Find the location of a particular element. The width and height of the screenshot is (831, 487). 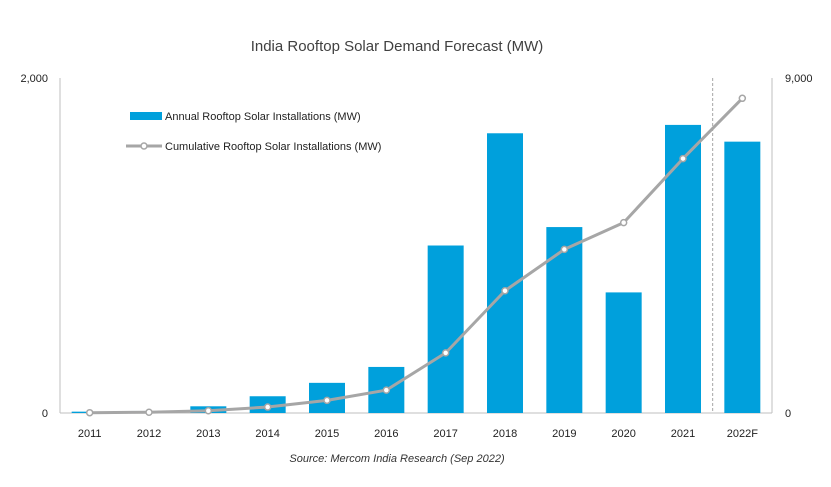

x-tick-label-2021: 2021 is located at coordinates (683, 434).